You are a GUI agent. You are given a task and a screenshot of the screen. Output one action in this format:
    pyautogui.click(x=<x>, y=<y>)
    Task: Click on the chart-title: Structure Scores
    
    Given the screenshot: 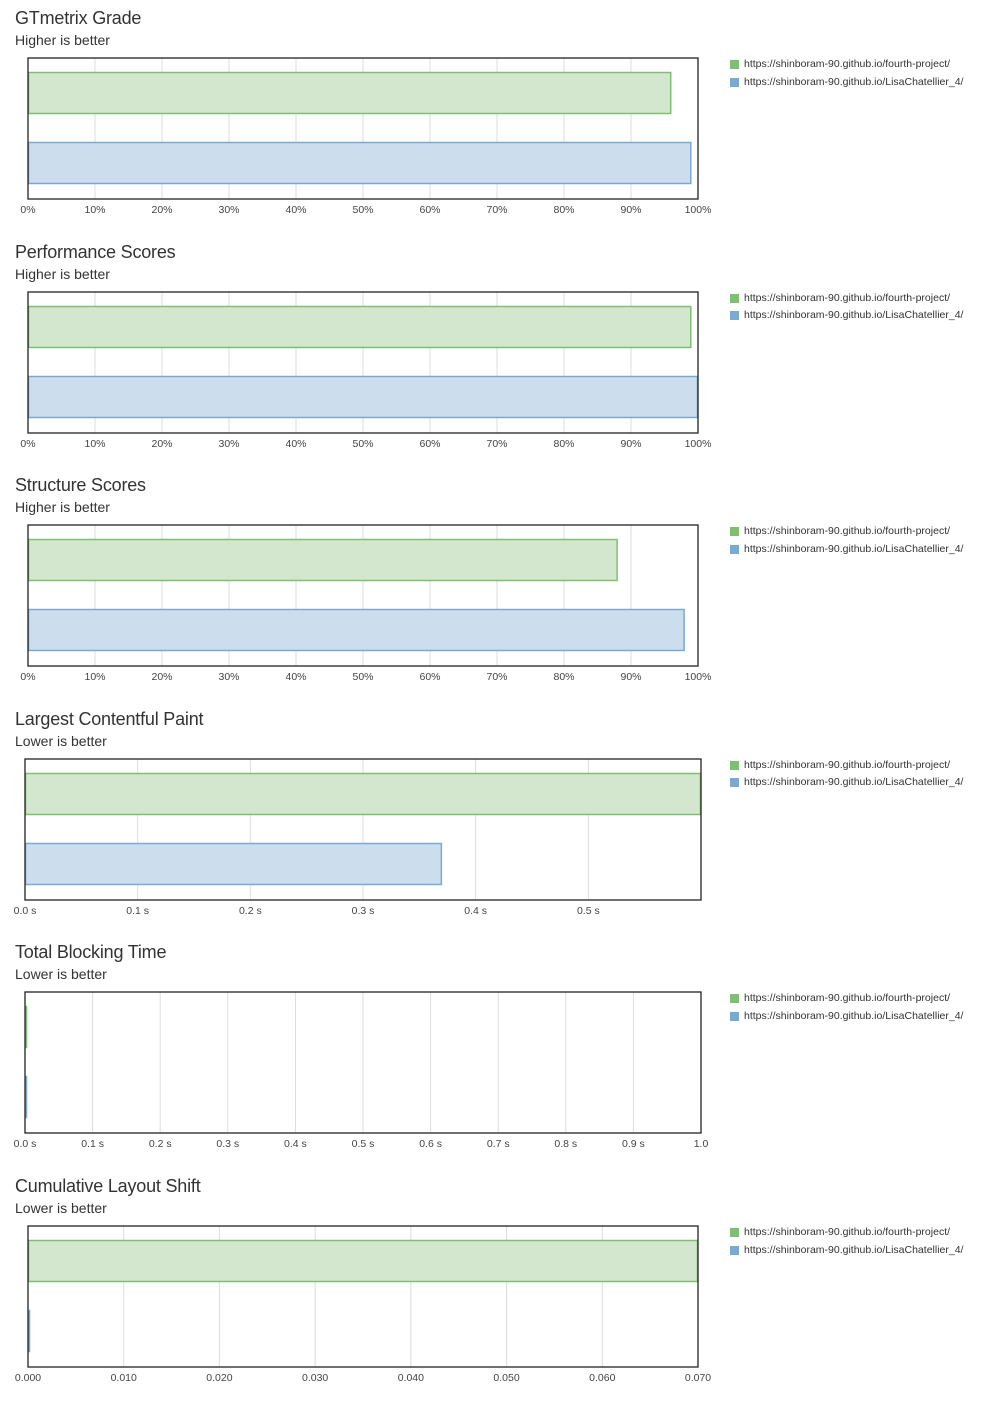 What is the action you would take?
    pyautogui.click(x=80, y=485)
    